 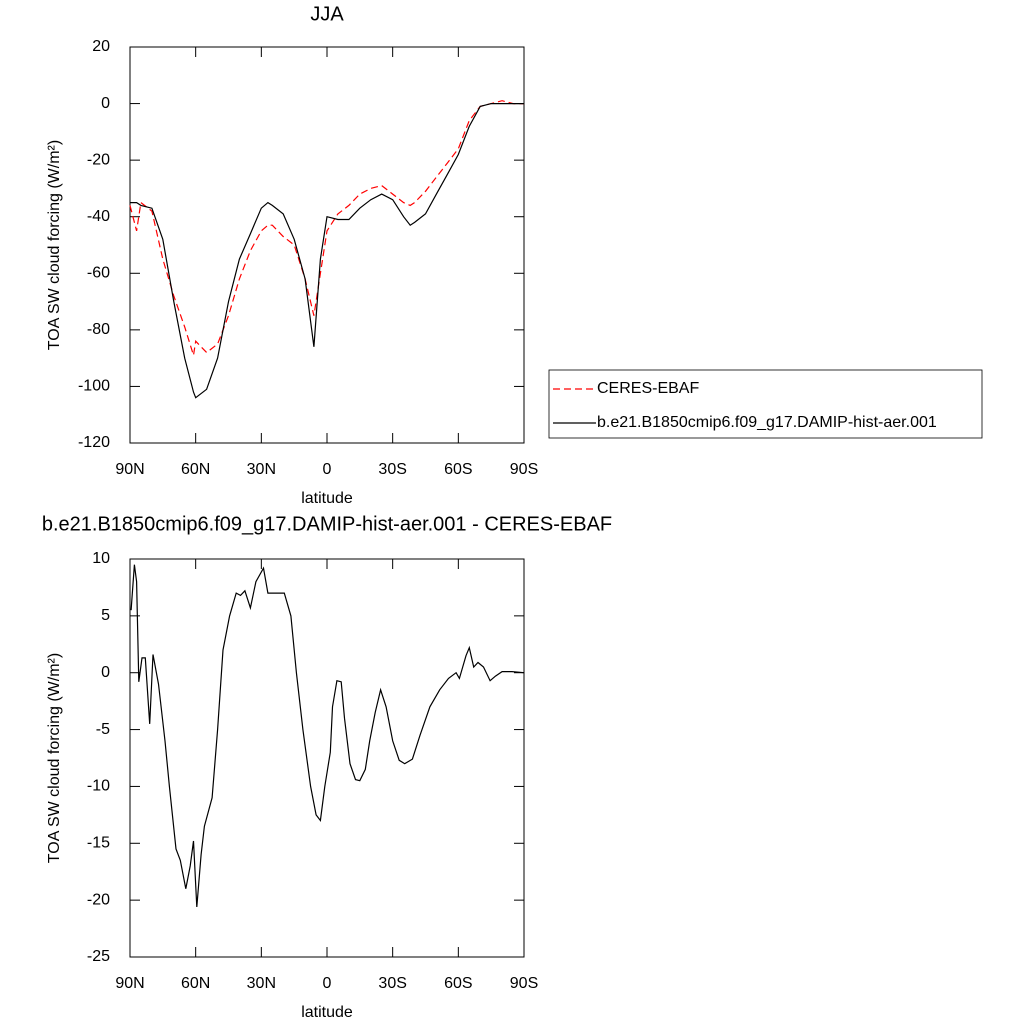 I want to click on legend-box, so click(x=765, y=404).